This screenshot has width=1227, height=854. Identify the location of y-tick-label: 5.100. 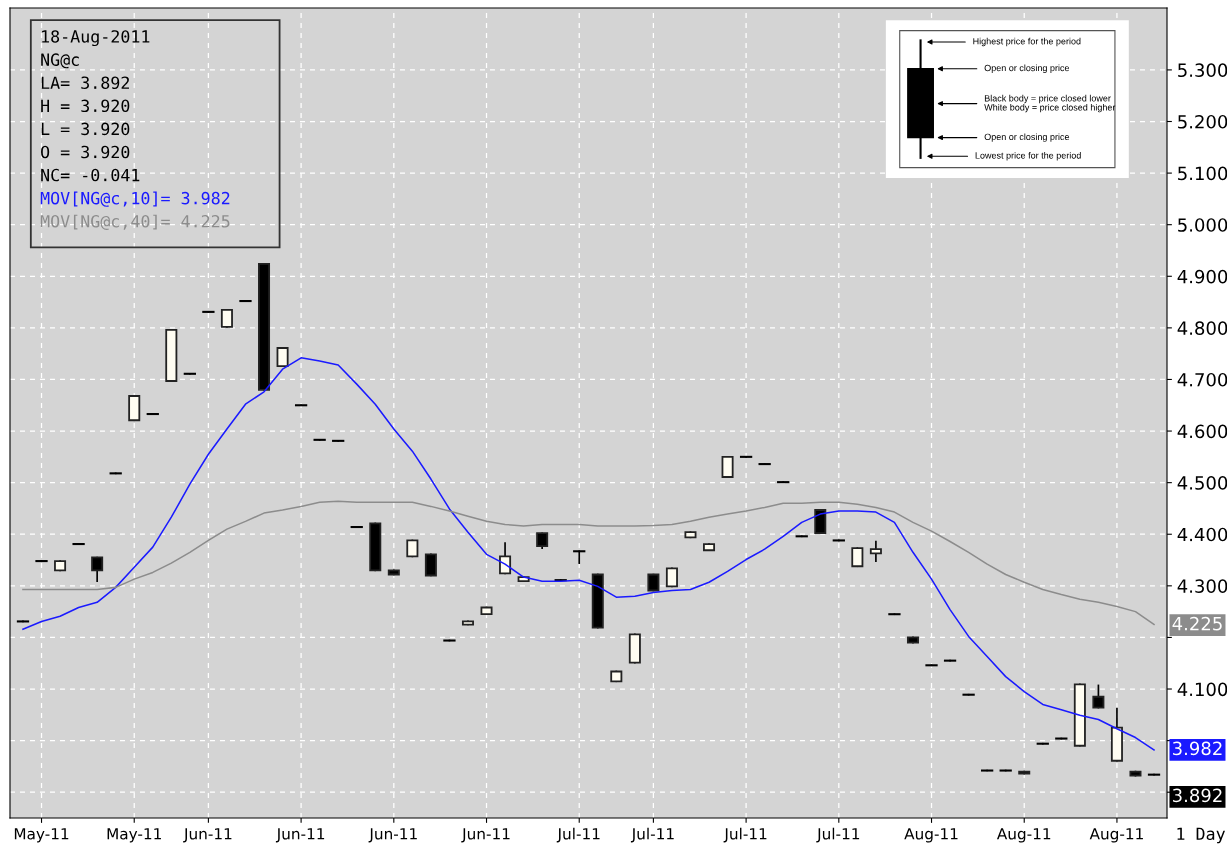
(1202, 173).